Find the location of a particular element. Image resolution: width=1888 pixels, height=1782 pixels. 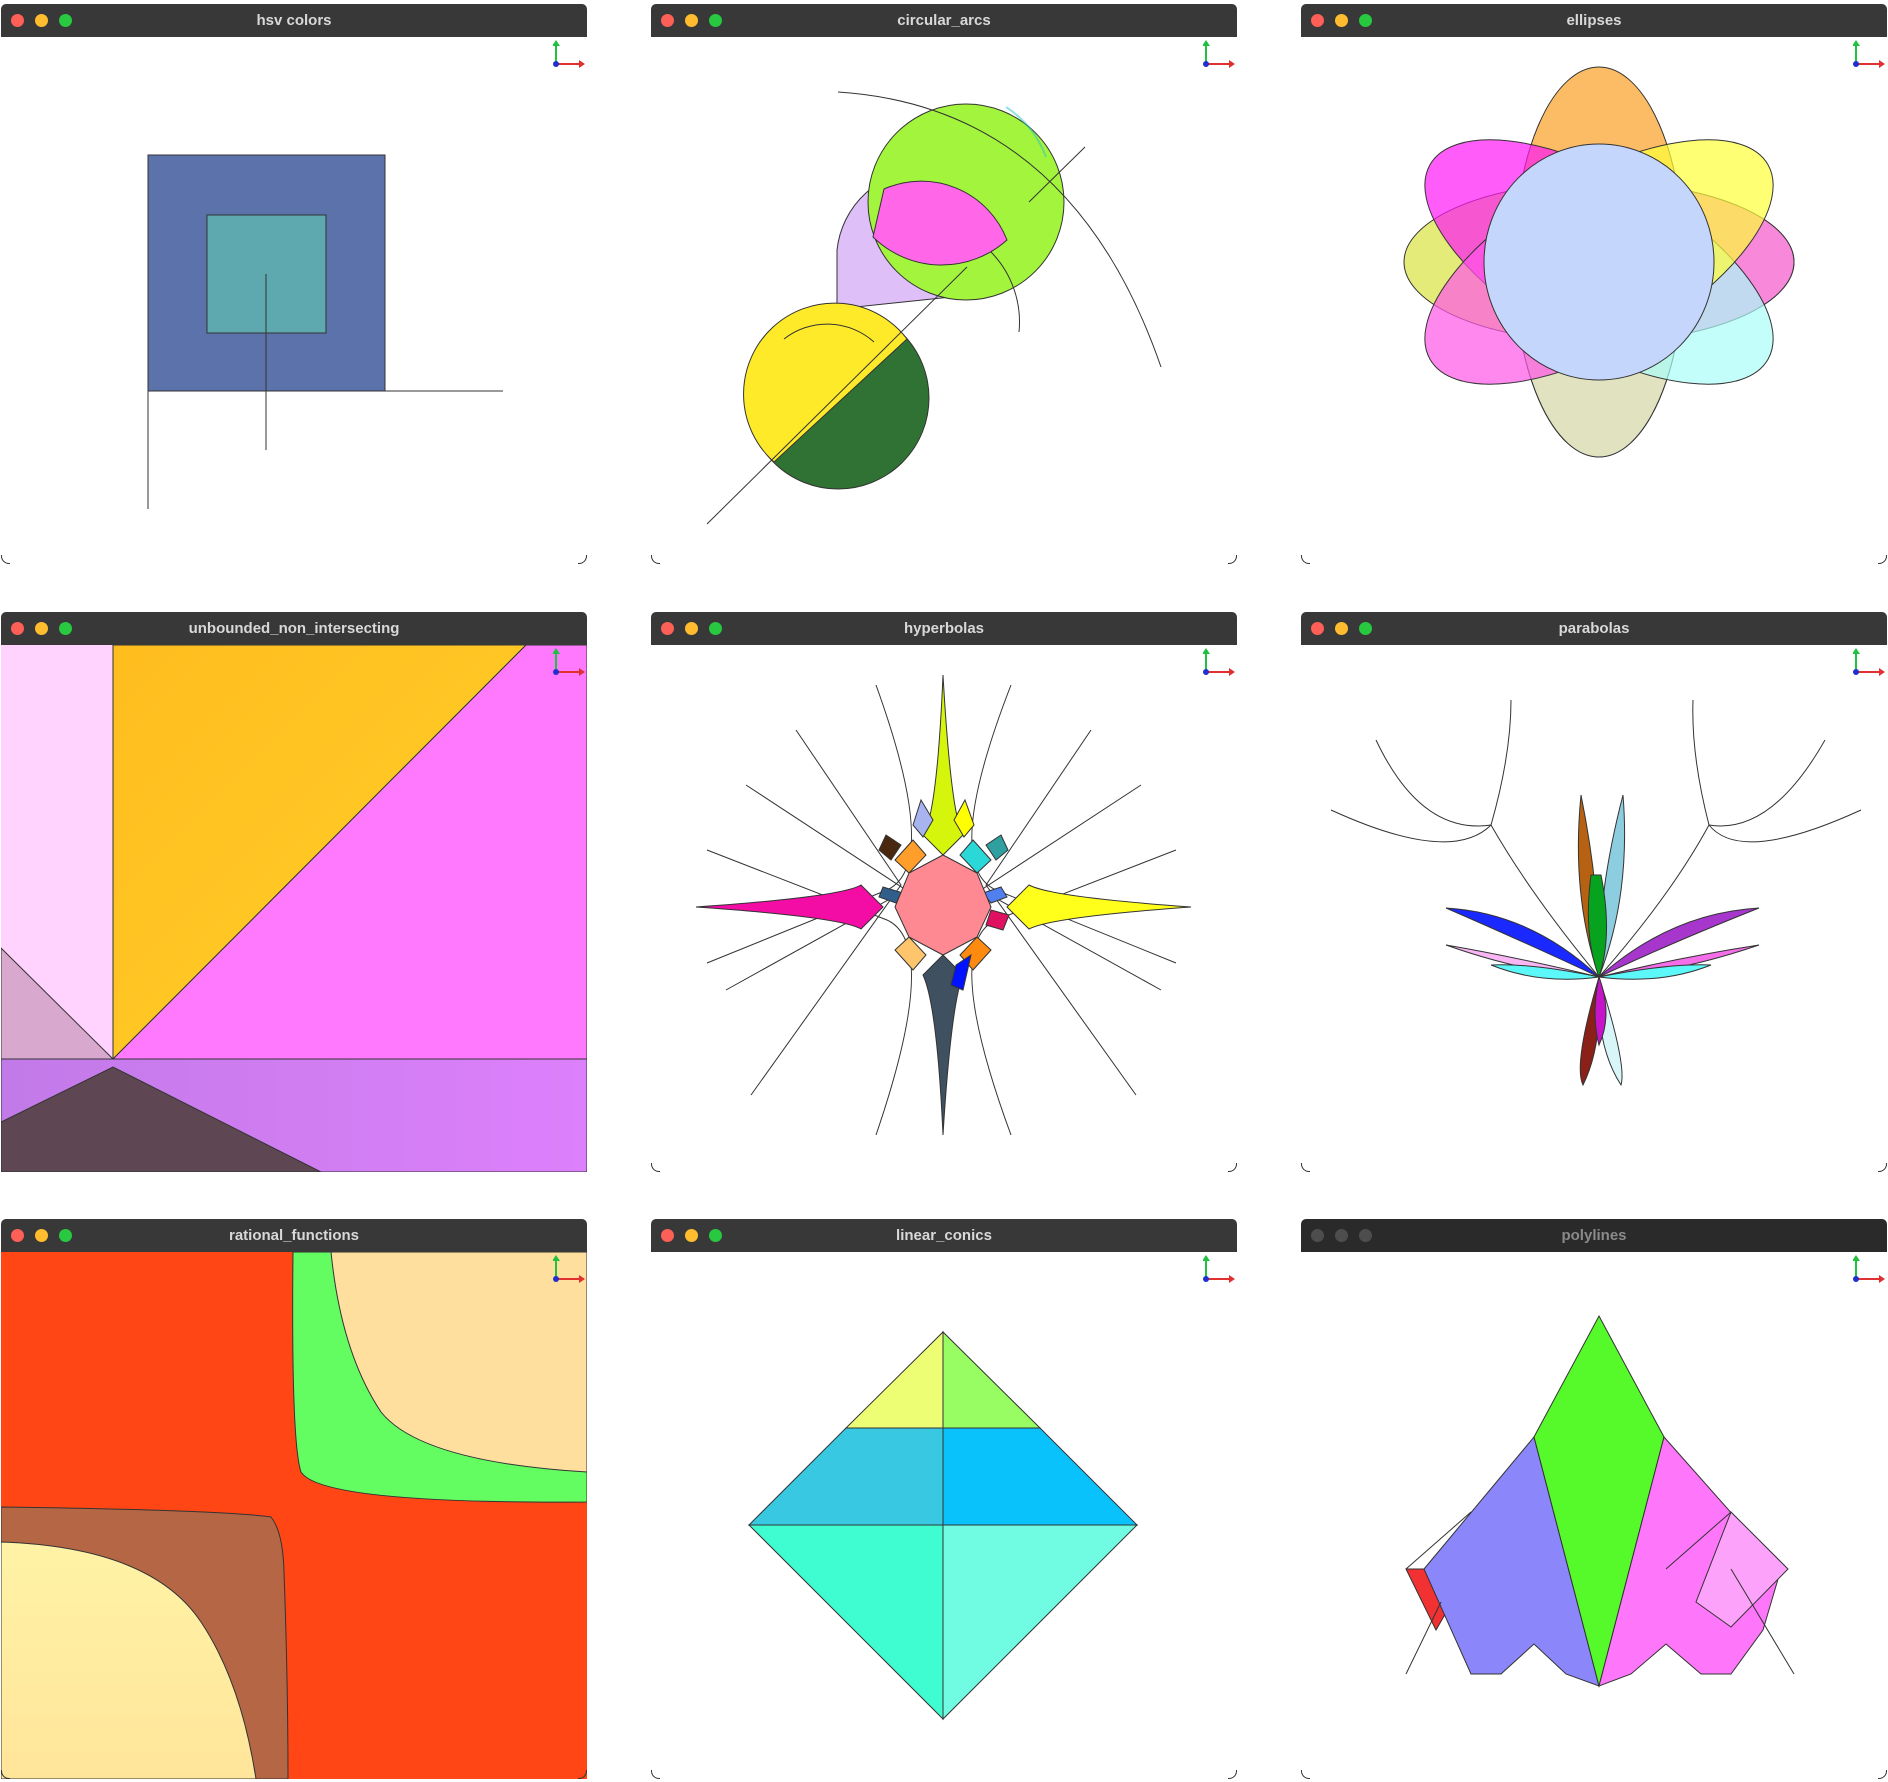

window-parabolas: parabolas is located at coordinates (1594, 892).